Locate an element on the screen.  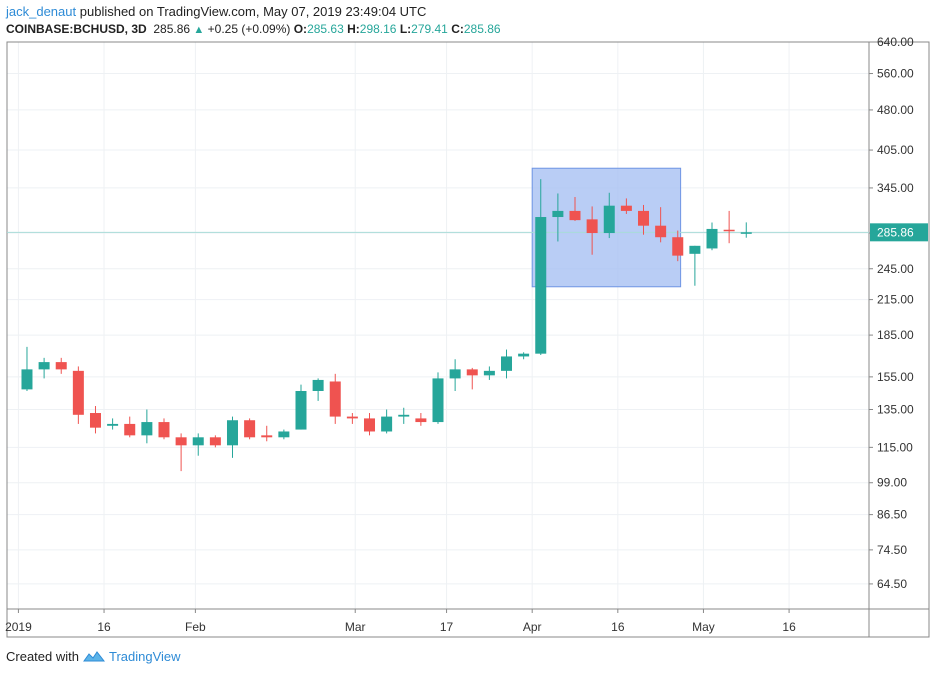
high-value: 298.16 is located at coordinates (378, 29).